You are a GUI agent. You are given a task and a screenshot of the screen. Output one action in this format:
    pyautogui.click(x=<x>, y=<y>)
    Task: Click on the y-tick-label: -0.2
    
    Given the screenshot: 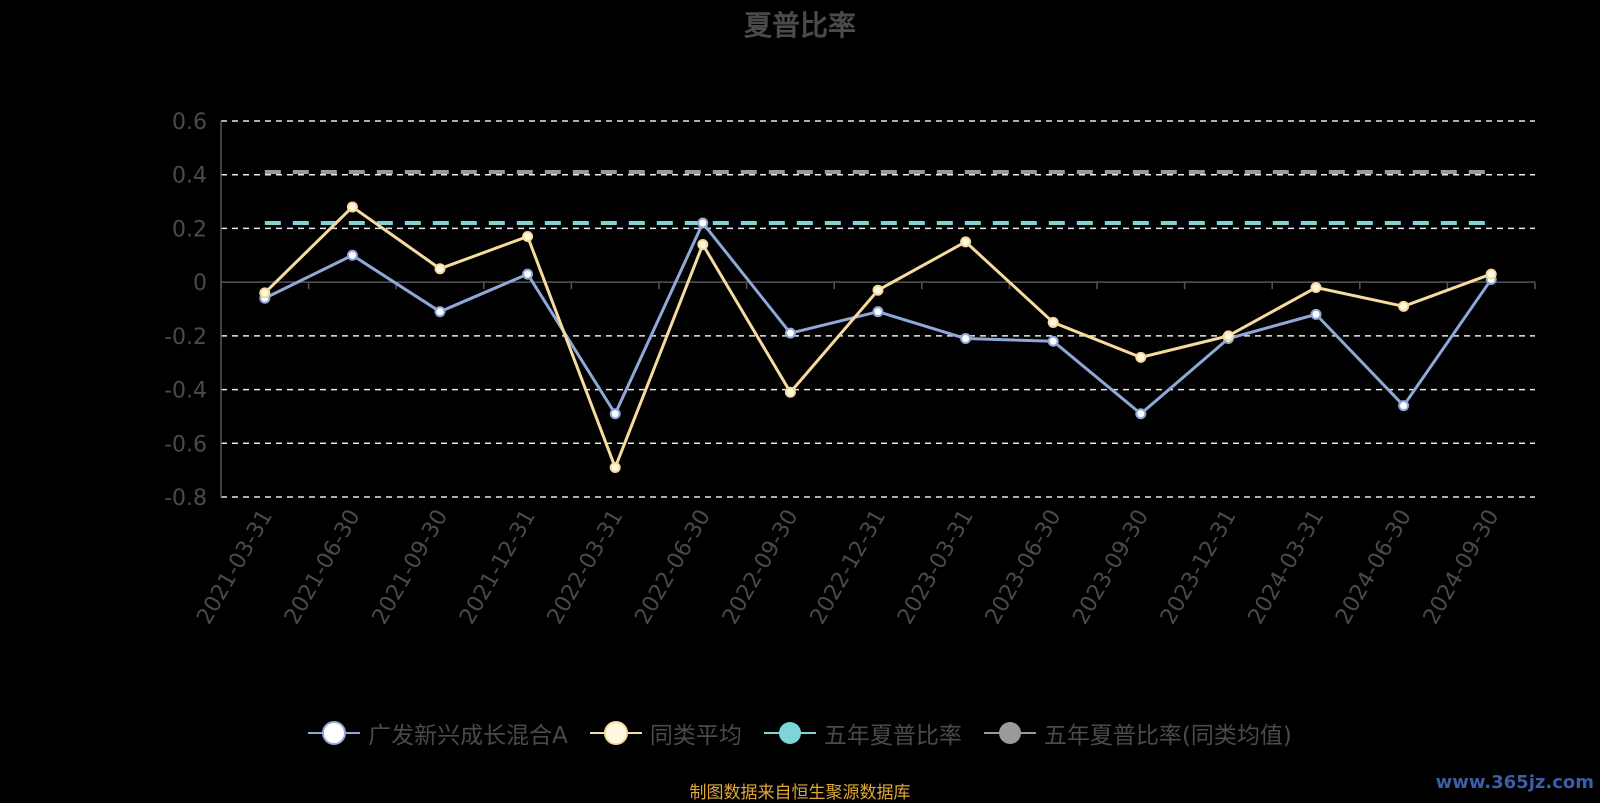 What is the action you would take?
    pyautogui.click(x=185, y=337)
    